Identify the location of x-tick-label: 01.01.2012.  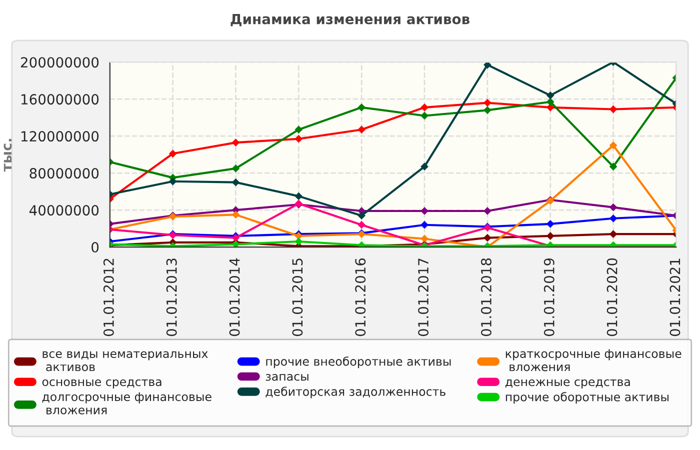
(108, 297).